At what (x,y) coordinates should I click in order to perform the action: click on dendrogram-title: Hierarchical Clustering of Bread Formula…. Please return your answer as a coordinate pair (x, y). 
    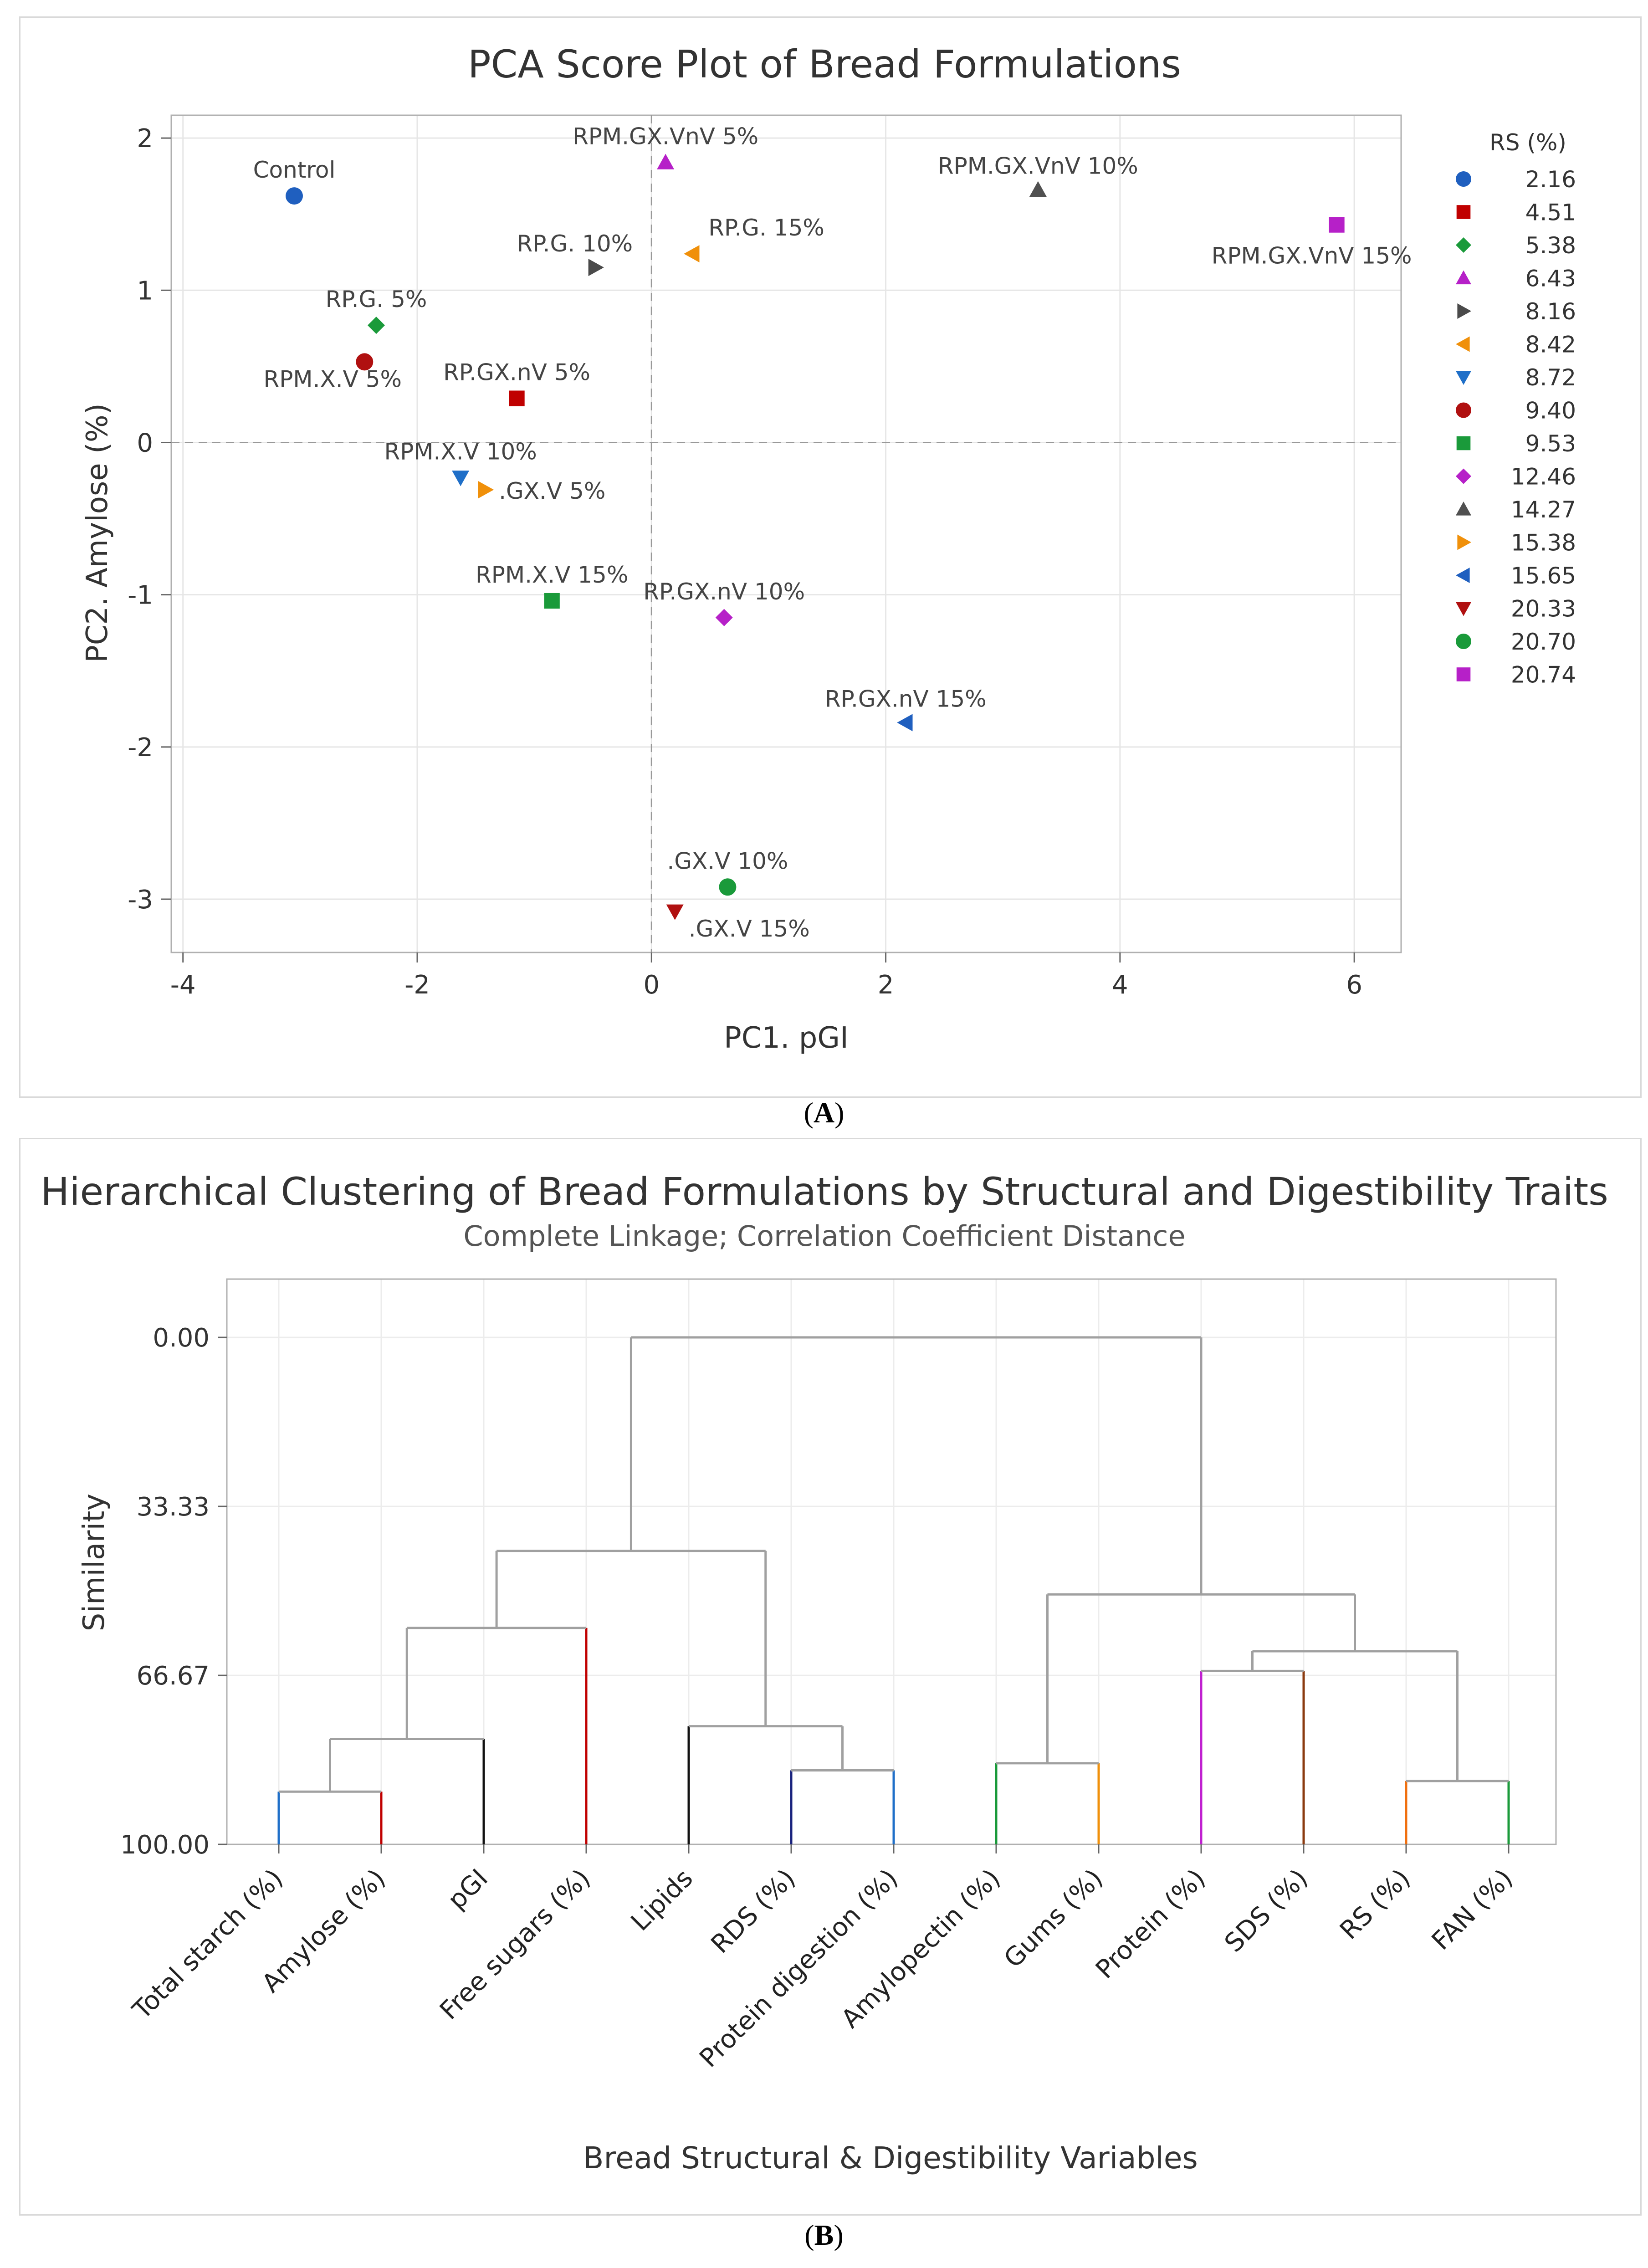
    Looking at the image, I should click on (824, 1191).